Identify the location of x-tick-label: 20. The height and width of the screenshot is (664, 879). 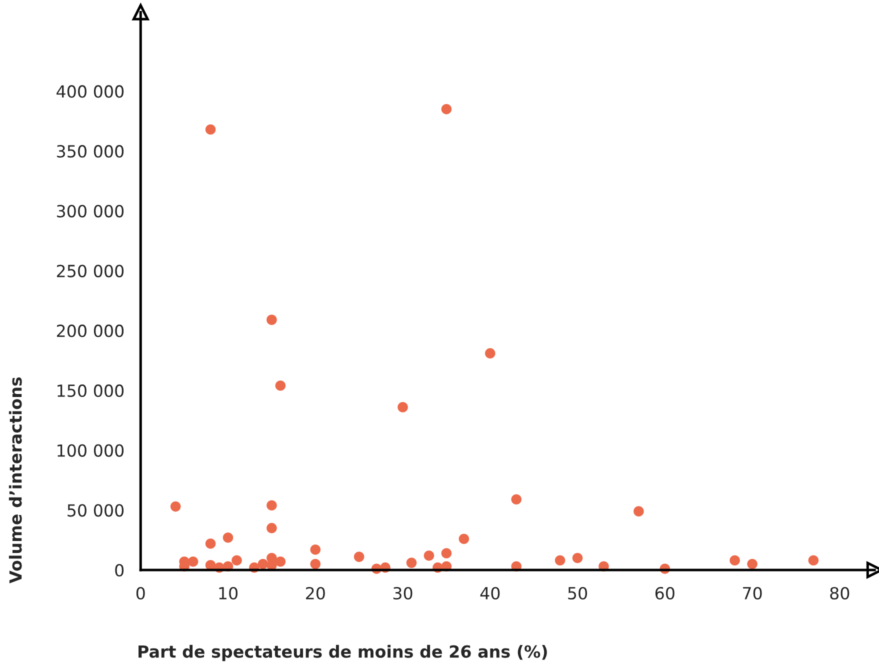
(315, 593).